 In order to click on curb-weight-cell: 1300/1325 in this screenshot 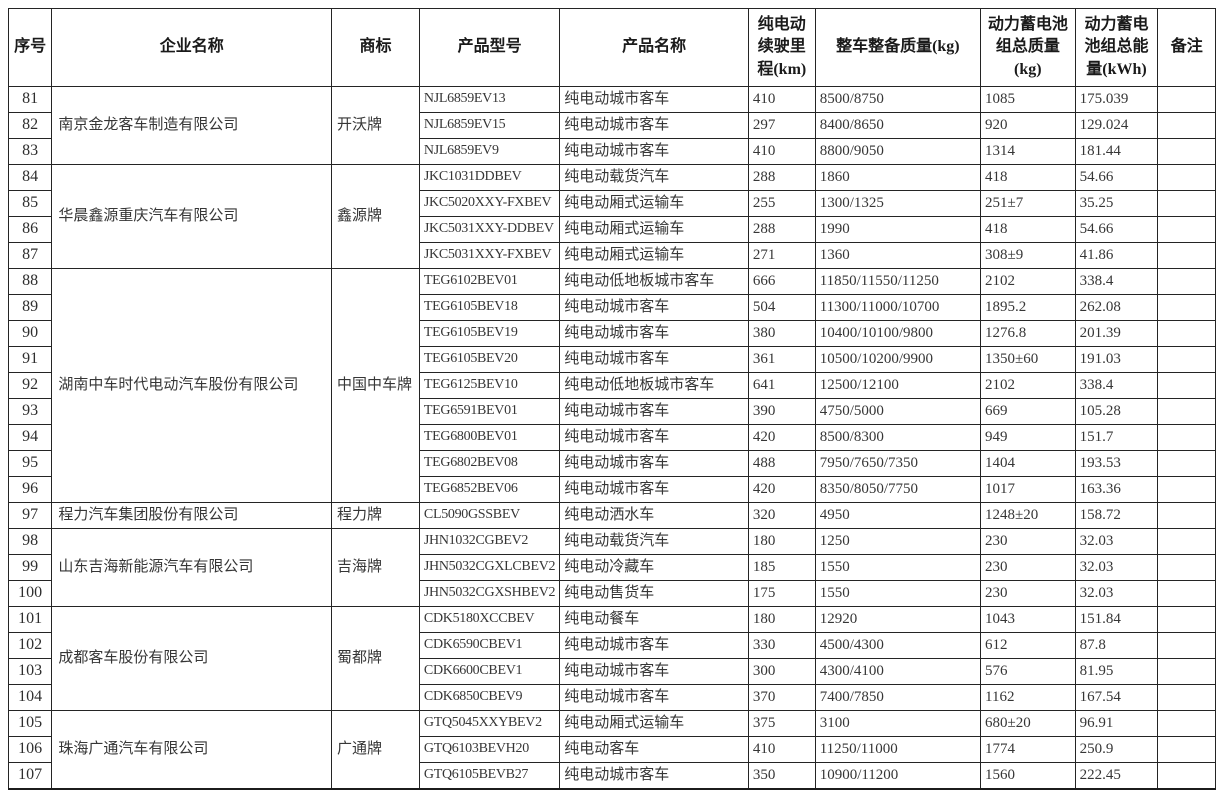, I will do `click(898, 203)`.